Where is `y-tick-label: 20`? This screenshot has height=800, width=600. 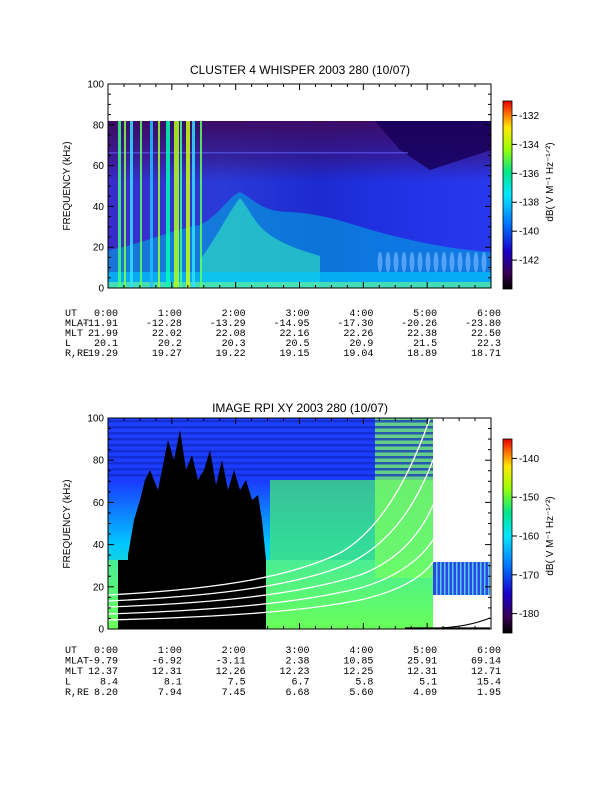
y-tick-label: 20 is located at coordinates (99, 587).